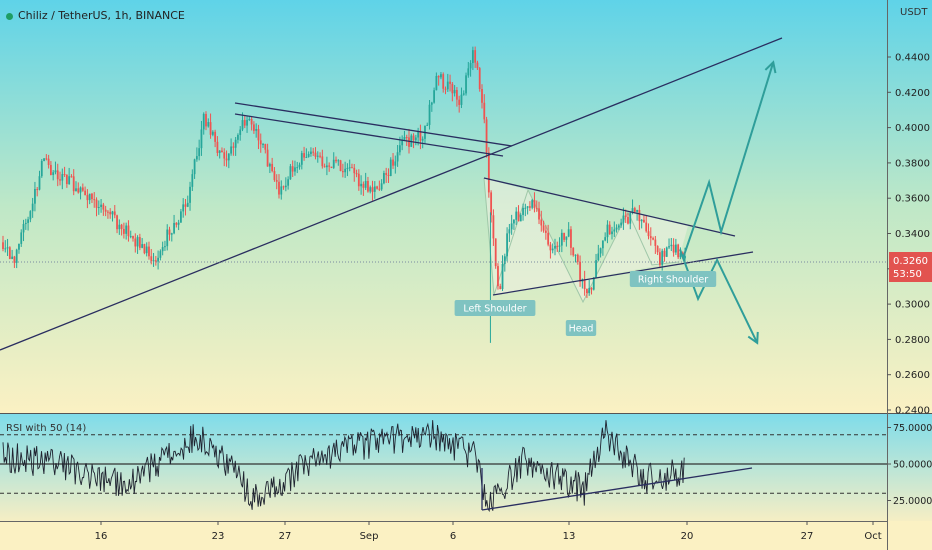 This screenshot has width=932, height=550. I want to click on head-label-bg, so click(581, 328).